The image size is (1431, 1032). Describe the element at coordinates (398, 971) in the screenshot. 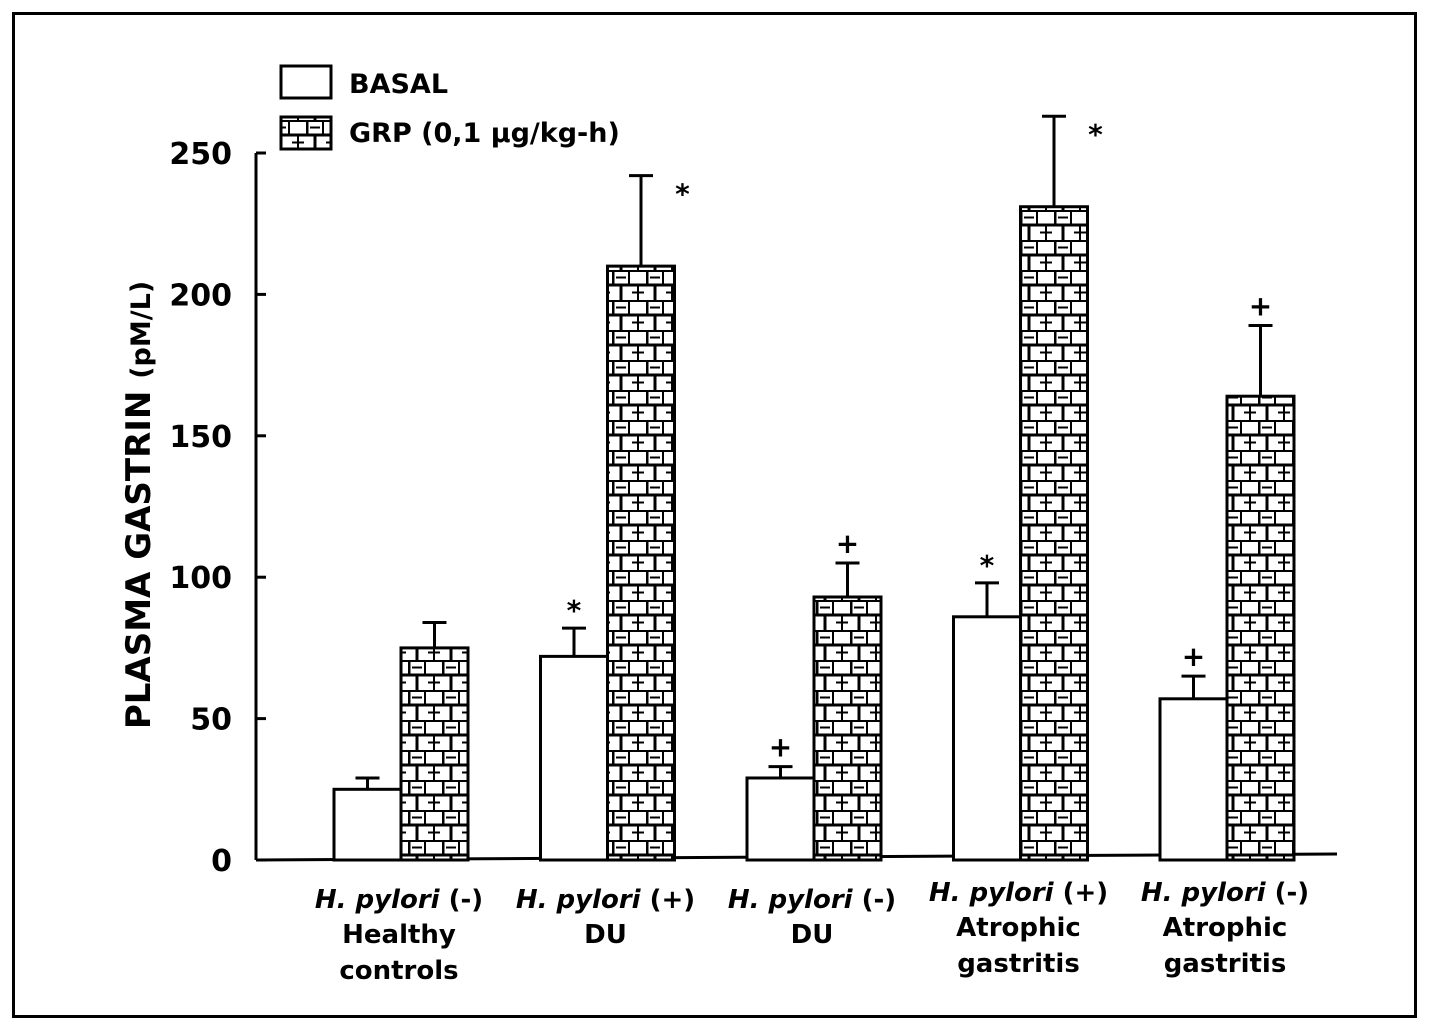

I see `category-label-line3: controls` at that location.